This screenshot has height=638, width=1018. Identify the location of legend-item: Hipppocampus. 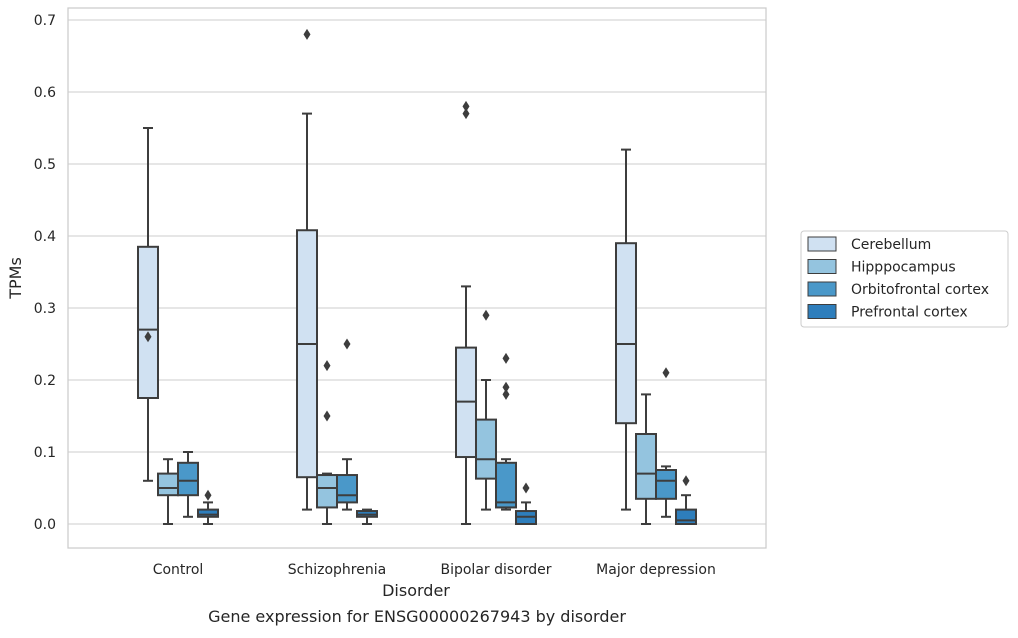
(881, 267).